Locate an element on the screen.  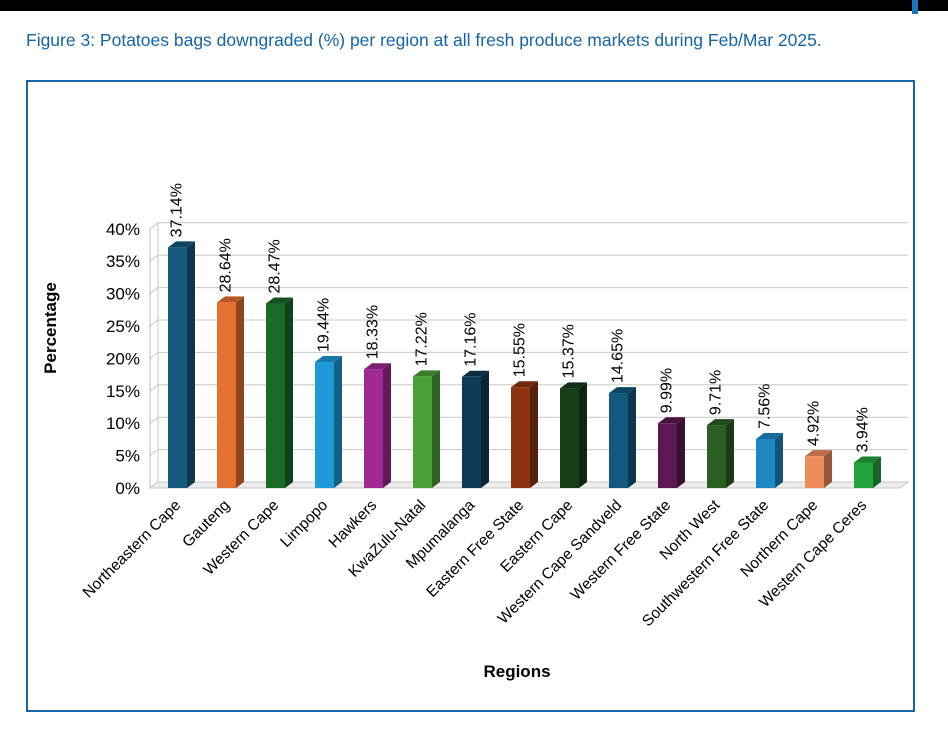
y-tick-label: 35% is located at coordinates (123, 261).